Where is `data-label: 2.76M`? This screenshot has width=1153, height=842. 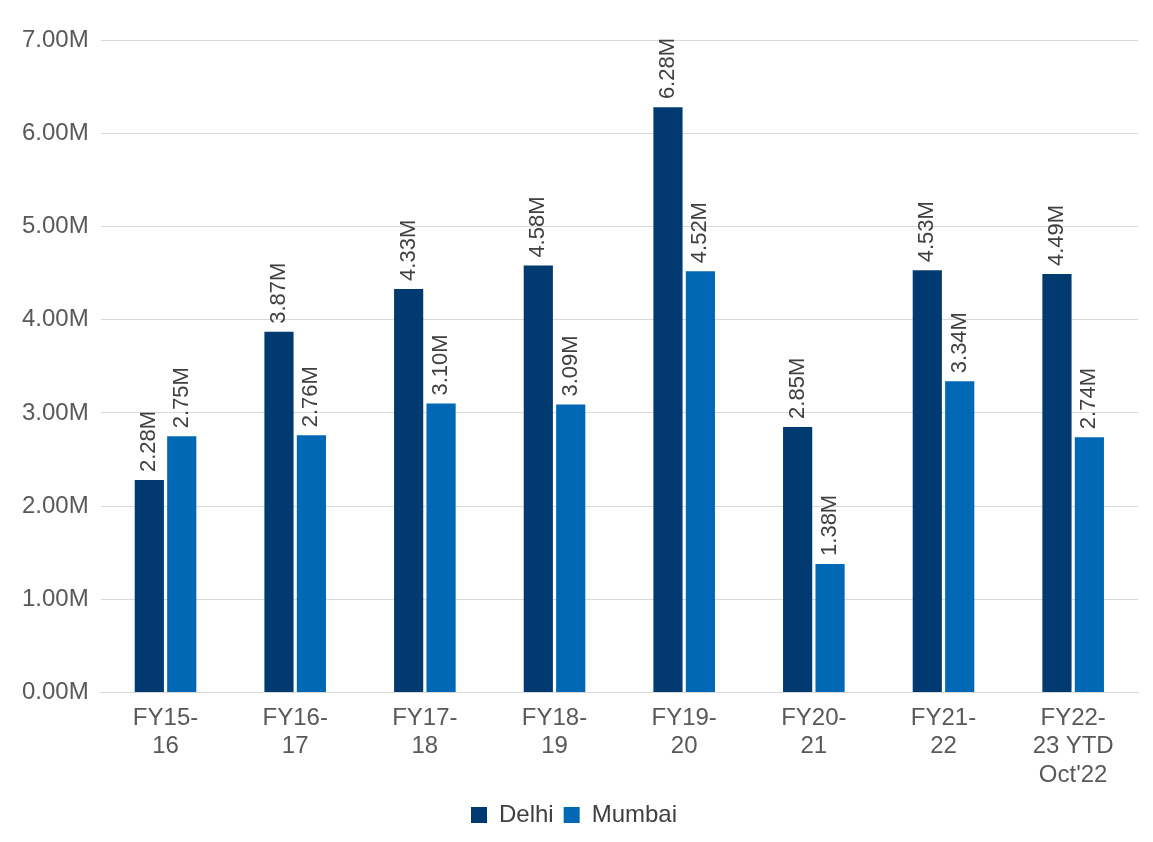
data-label: 2.76M is located at coordinates (310, 397).